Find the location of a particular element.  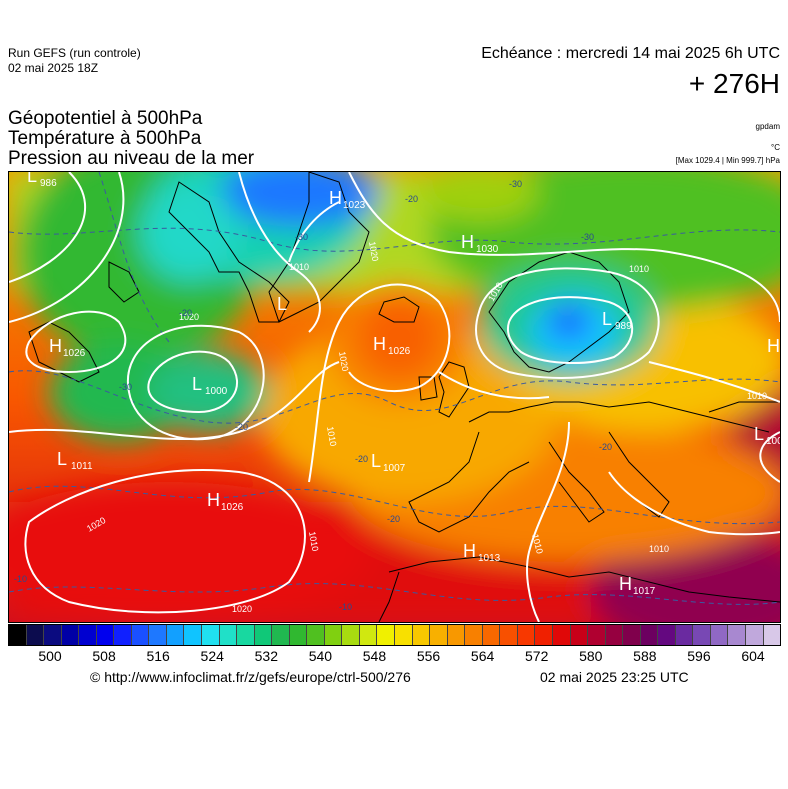

pressure-center-low-989: L 989 is located at coordinates (617, 320).